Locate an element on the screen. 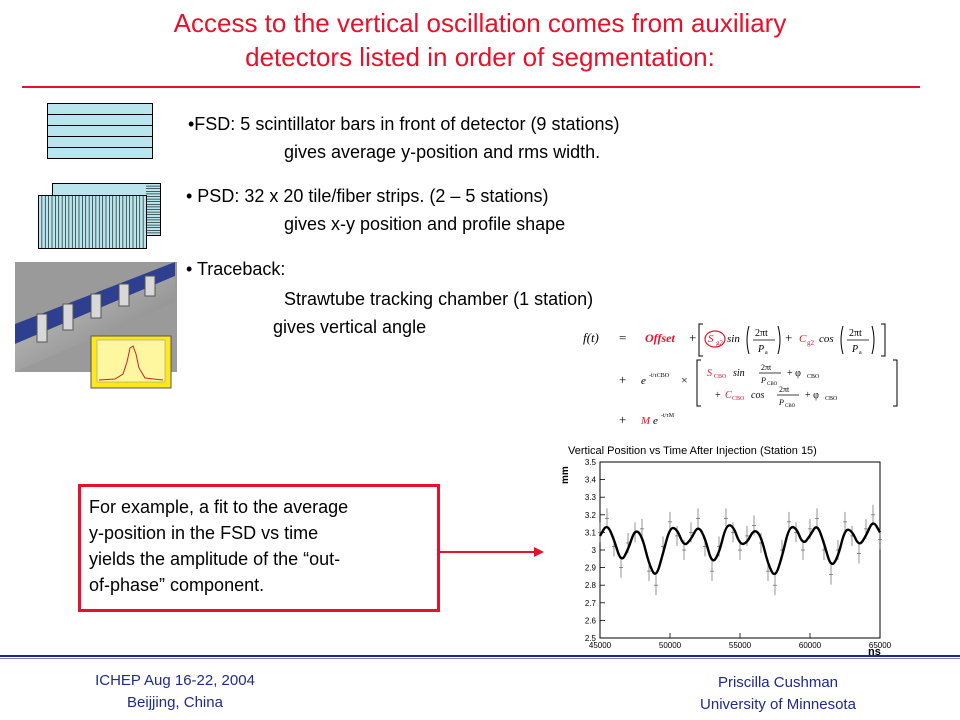 Image resolution: width=960 pixels, height=720 pixels. plot-y-tick-label: 2.7 is located at coordinates (591, 603).